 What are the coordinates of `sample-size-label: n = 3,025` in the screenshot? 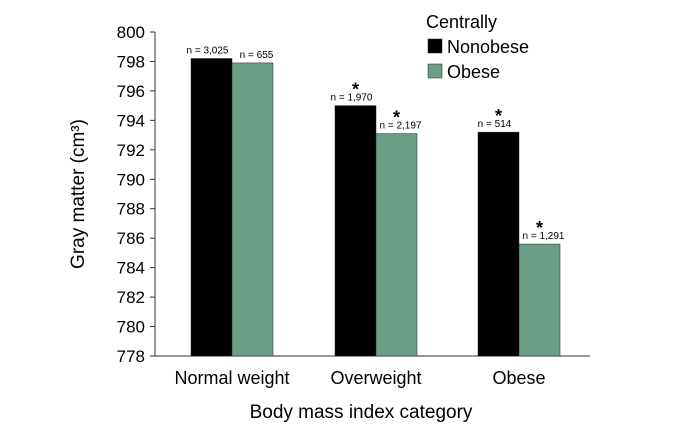 It's located at (208, 51).